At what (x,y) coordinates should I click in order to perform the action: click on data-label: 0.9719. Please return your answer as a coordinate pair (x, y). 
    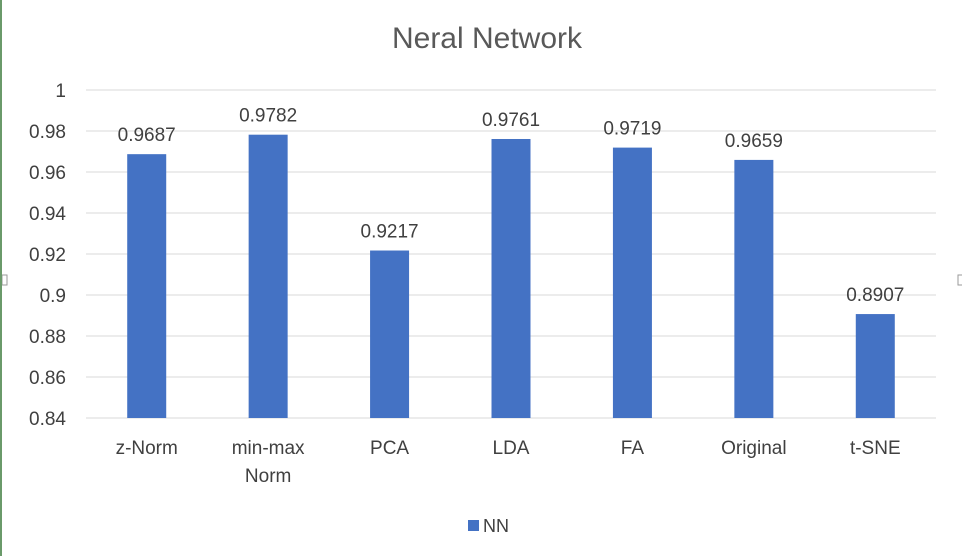
    Looking at the image, I should click on (632, 129).